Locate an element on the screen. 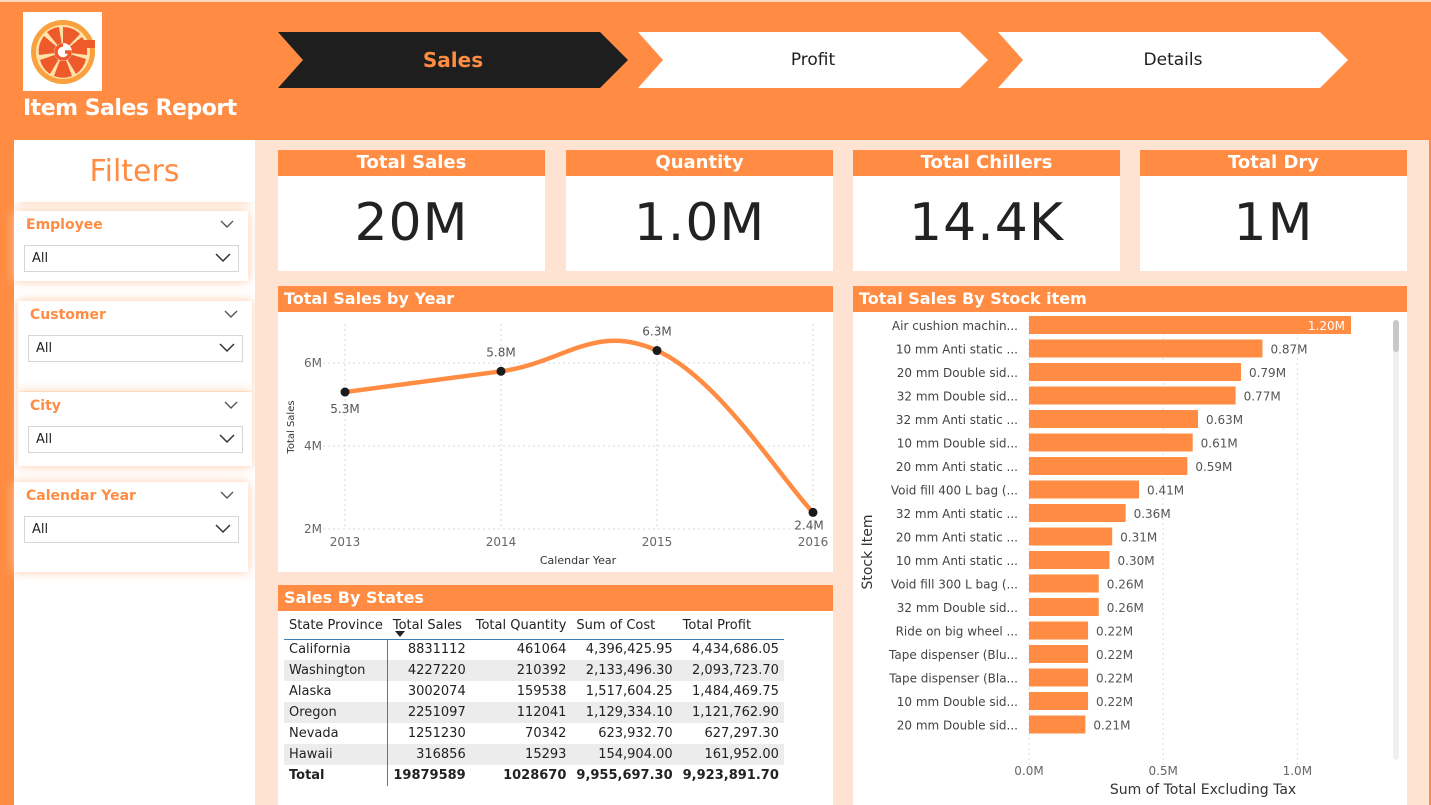 The height and width of the screenshot is (805, 1431). slicer-employee: Employee All is located at coordinates (131, 246).